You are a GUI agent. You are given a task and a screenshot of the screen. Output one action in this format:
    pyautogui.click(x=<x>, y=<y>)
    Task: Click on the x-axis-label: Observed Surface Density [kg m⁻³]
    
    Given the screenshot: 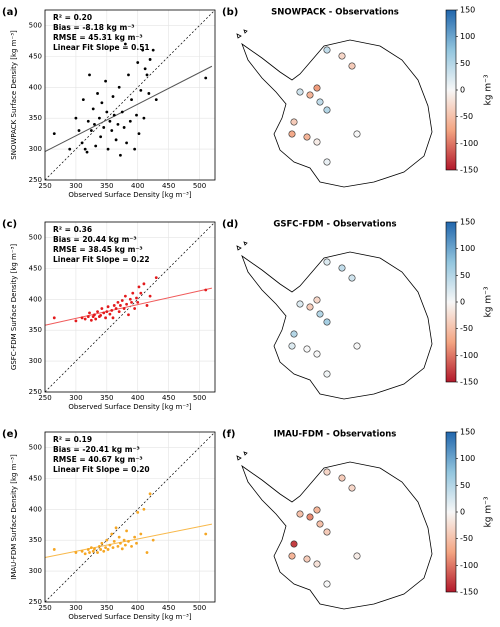 What is the action you would take?
    pyautogui.click(x=129, y=195)
    